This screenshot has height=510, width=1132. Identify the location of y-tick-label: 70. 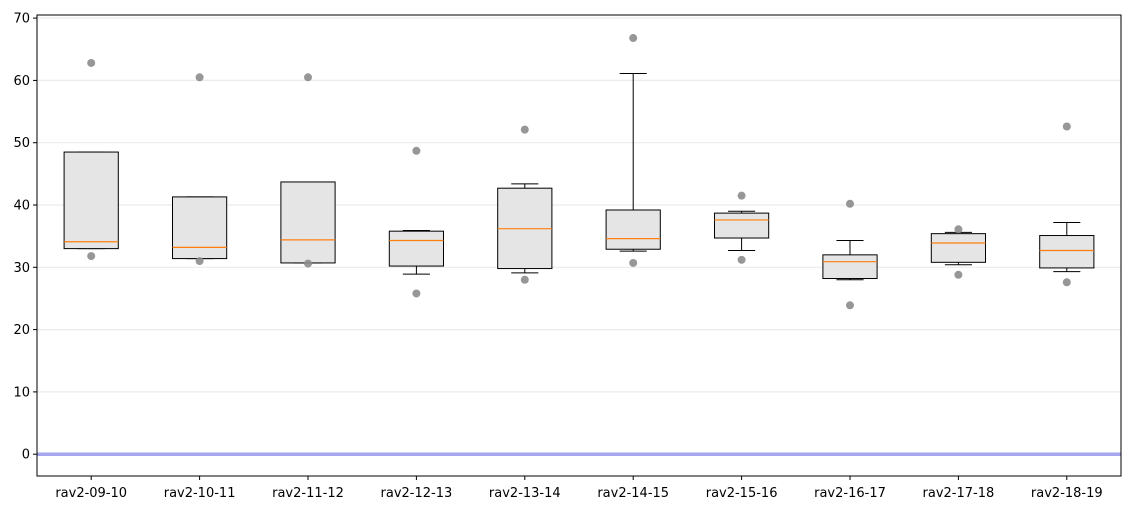
(21, 19).